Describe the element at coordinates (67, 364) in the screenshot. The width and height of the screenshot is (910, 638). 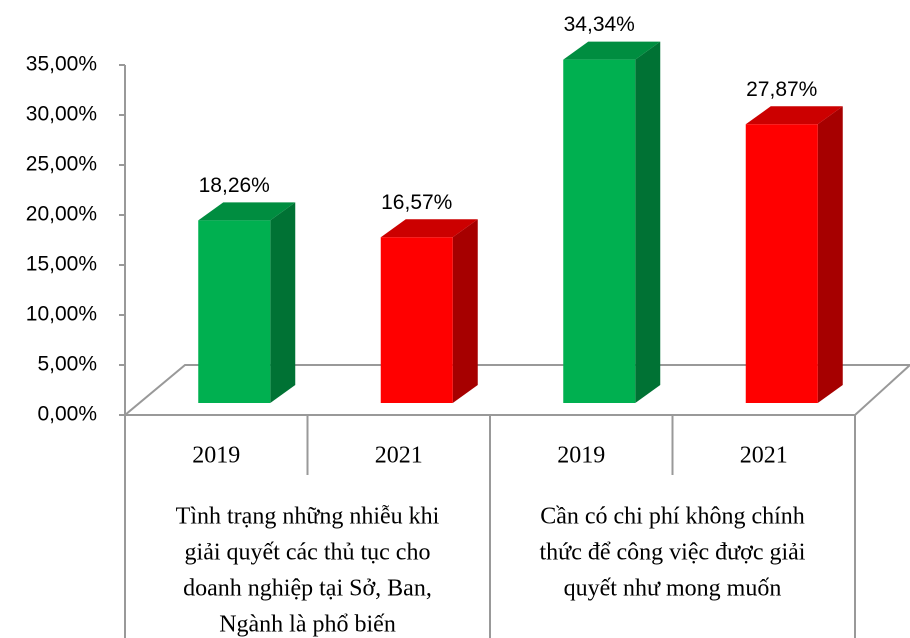
I see `y-tick-label: 5,00%` at that location.